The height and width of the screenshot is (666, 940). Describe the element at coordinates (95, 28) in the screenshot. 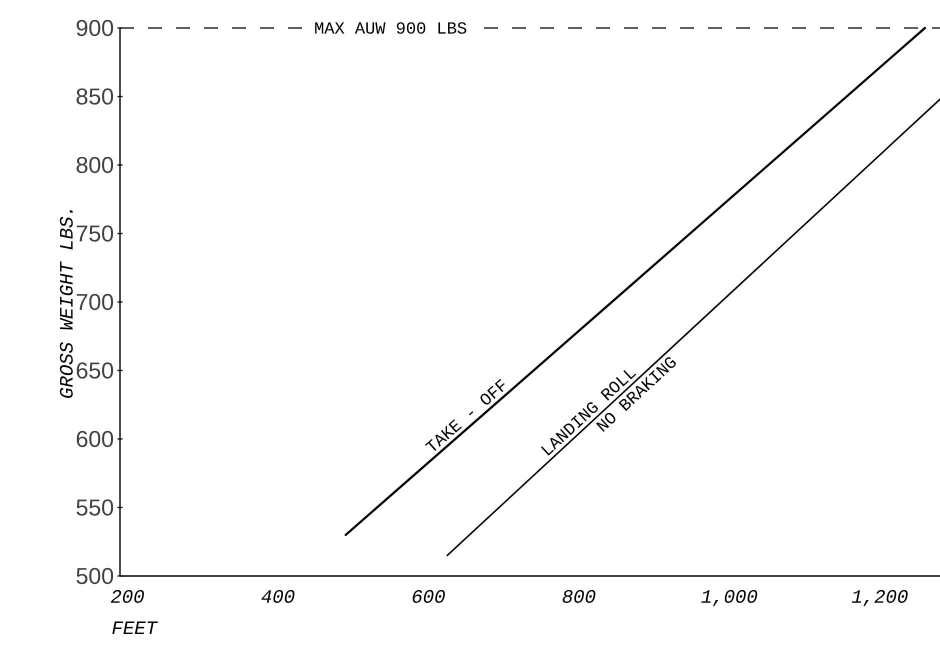

I see `y-tick-label: 900` at that location.